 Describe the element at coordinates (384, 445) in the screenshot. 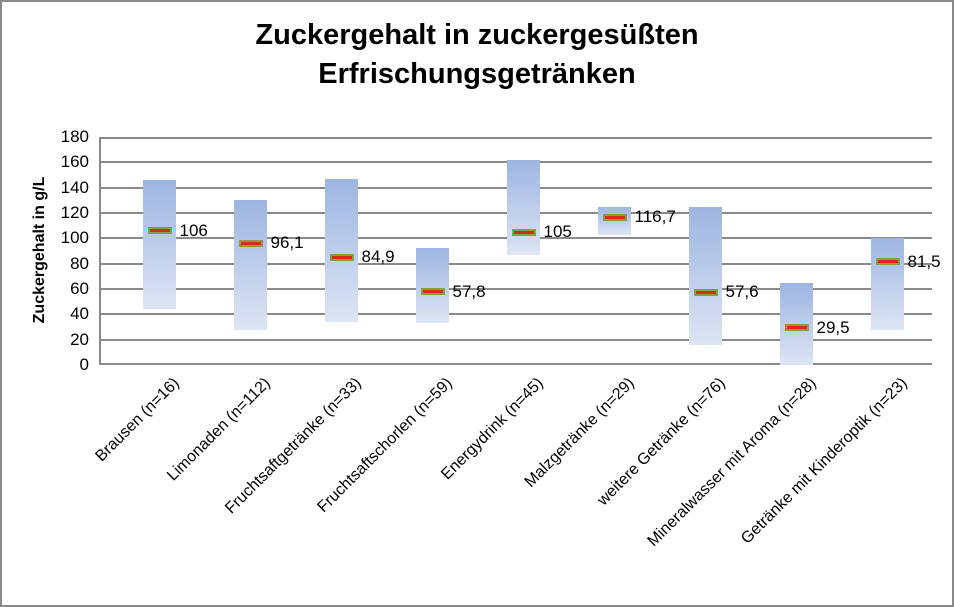

I see `category-label: Fruchtsaftschorlen (n=59)` at that location.